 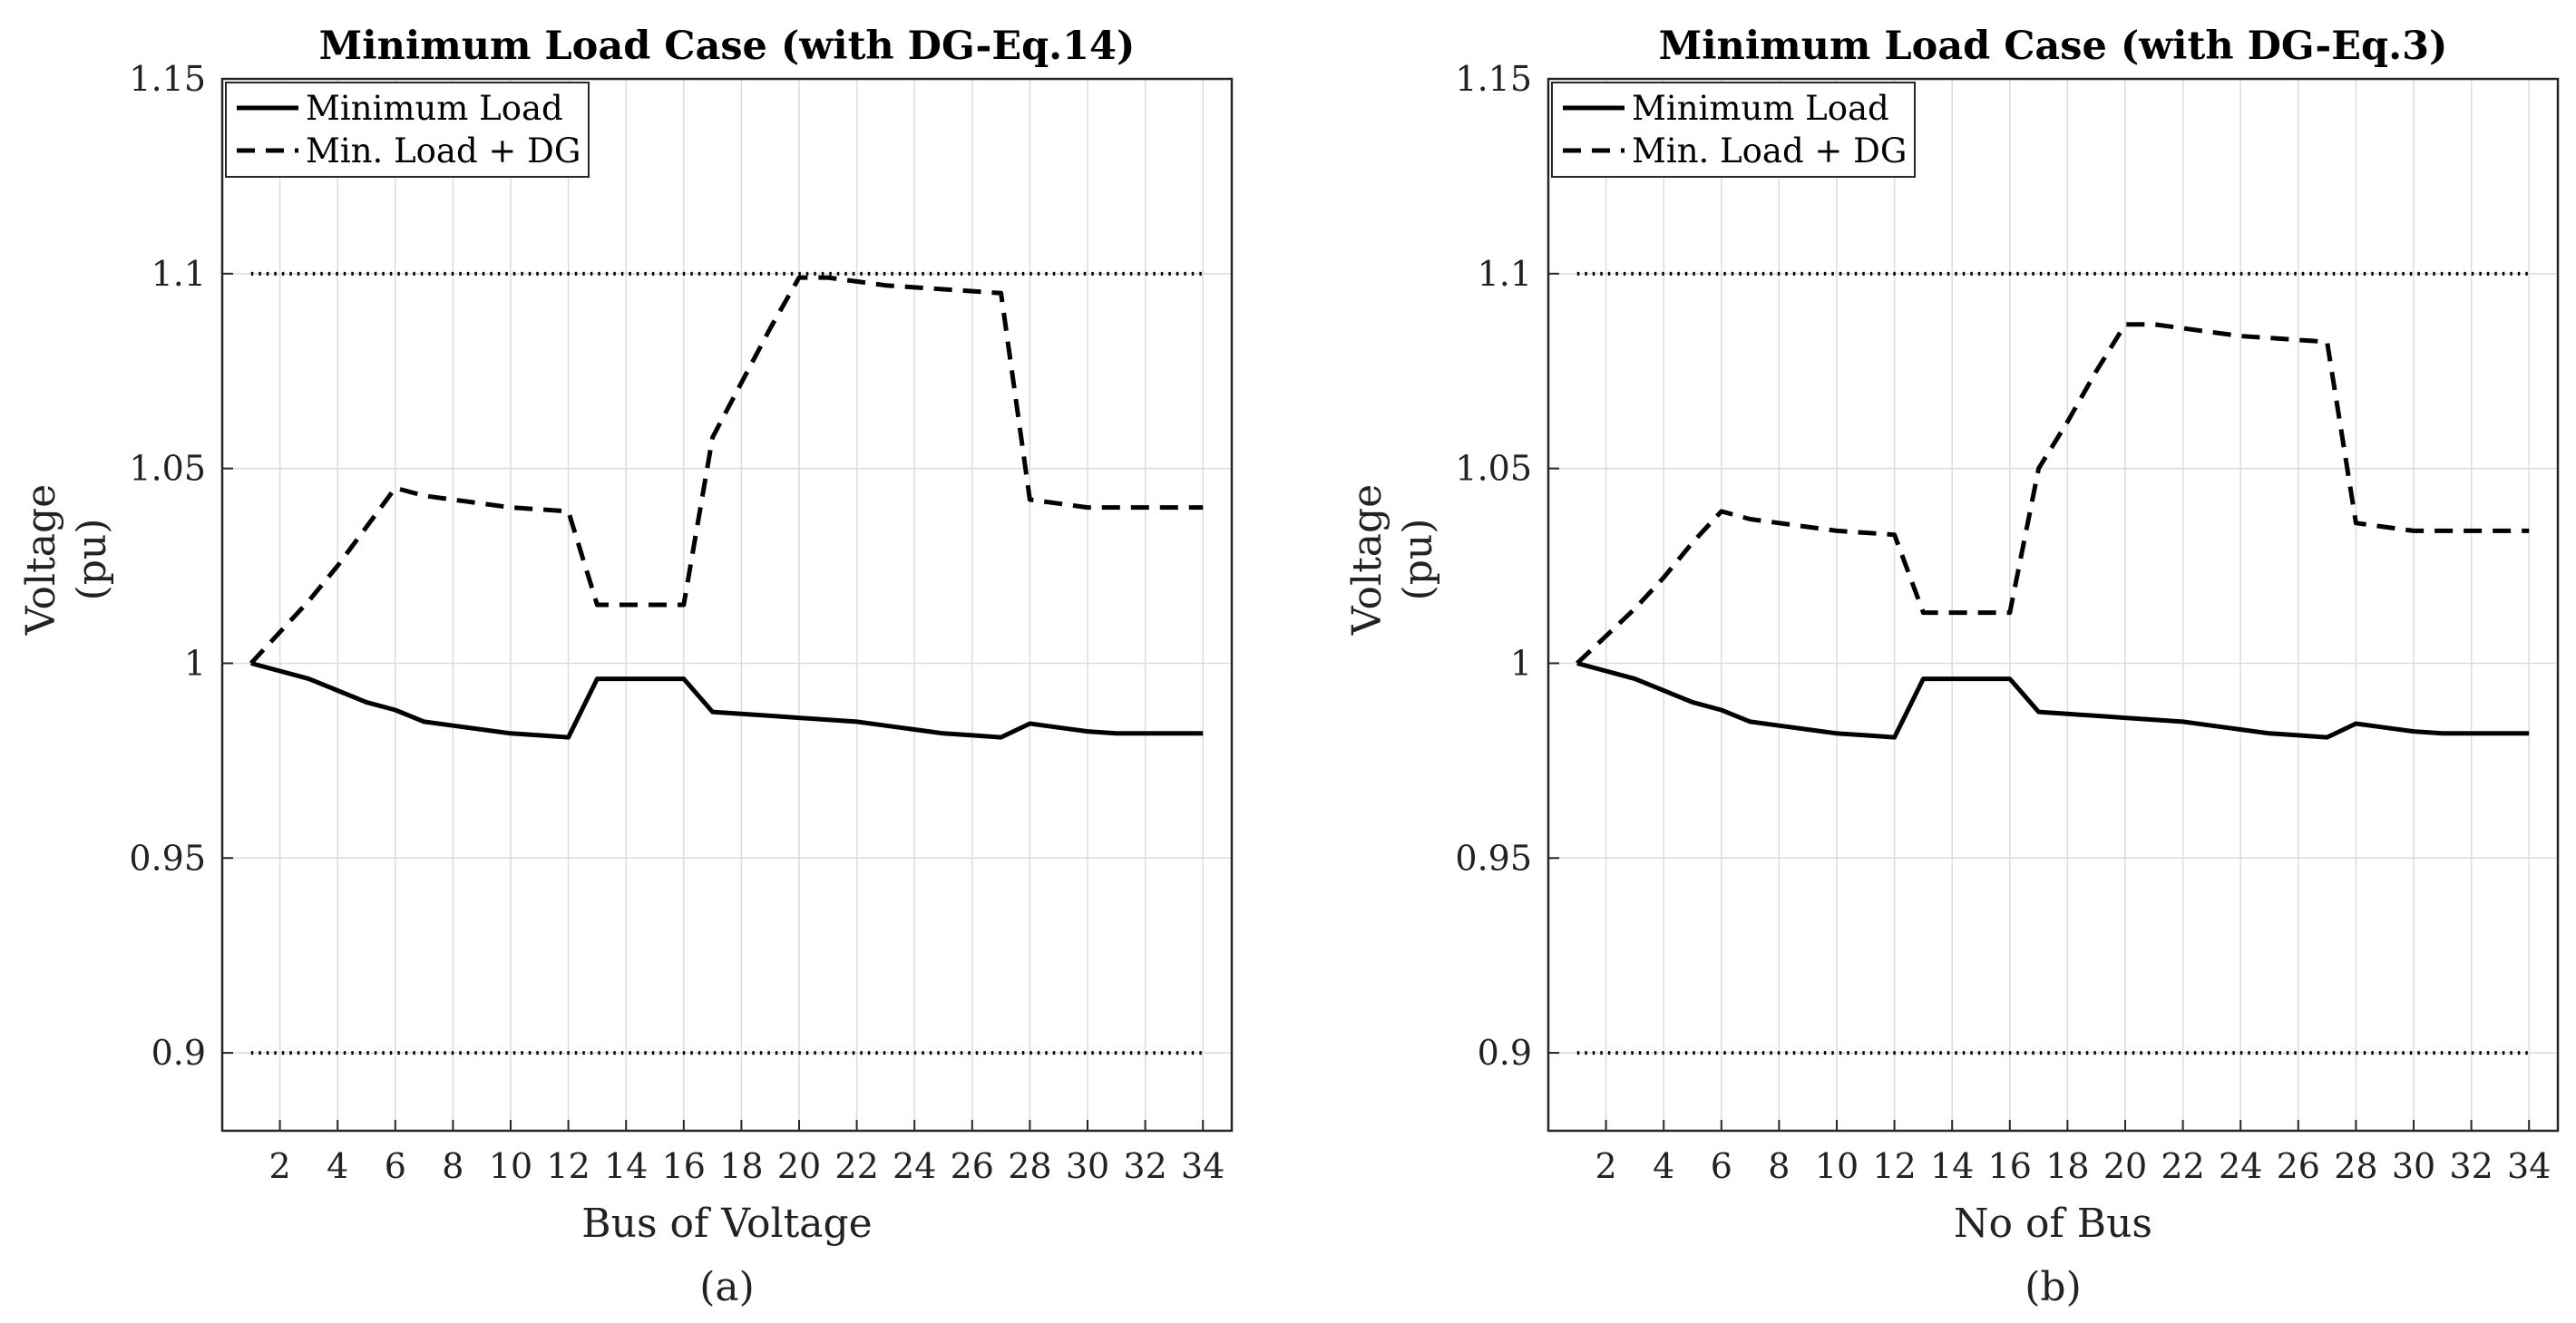 What do you see at coordinates (2053, 1287) in the screenshot?
I see `panel-caption: (b)` at bounding box center [2053, 1287].